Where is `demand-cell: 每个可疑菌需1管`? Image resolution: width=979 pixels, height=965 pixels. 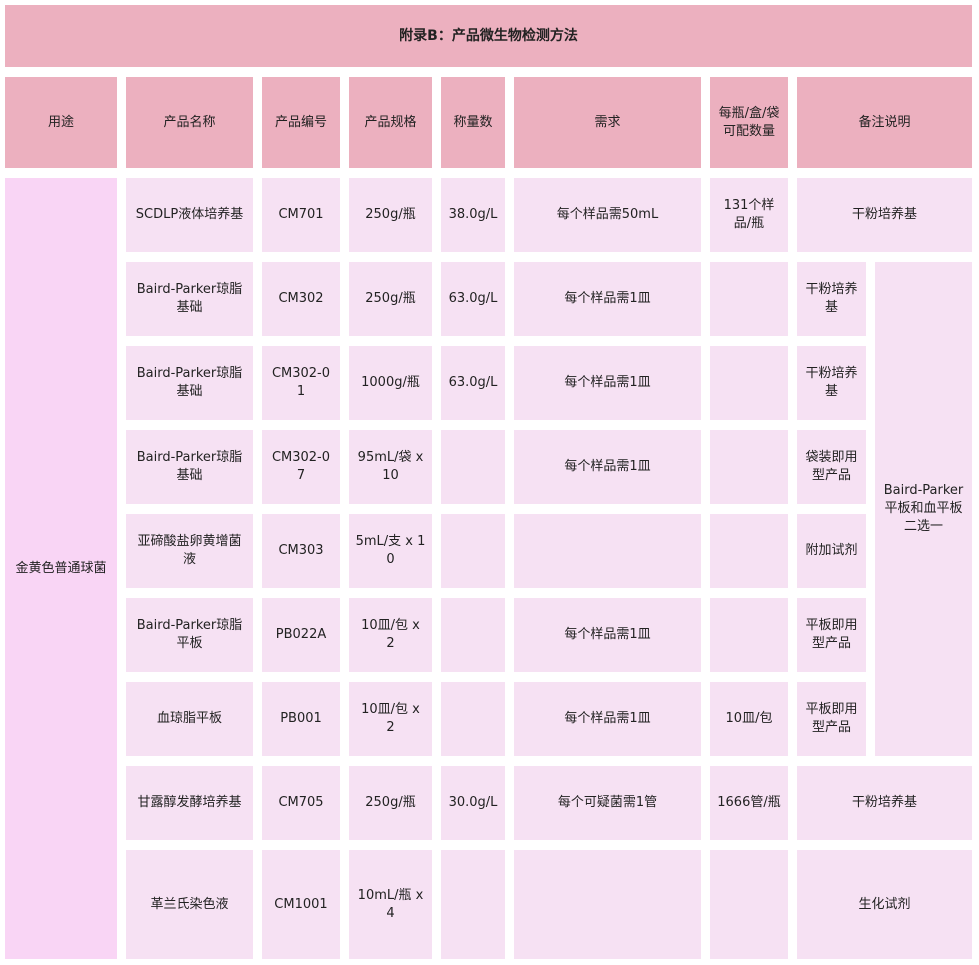
demand-cell: 每个可疑菌需1管 is located at coordinates (607, 803).